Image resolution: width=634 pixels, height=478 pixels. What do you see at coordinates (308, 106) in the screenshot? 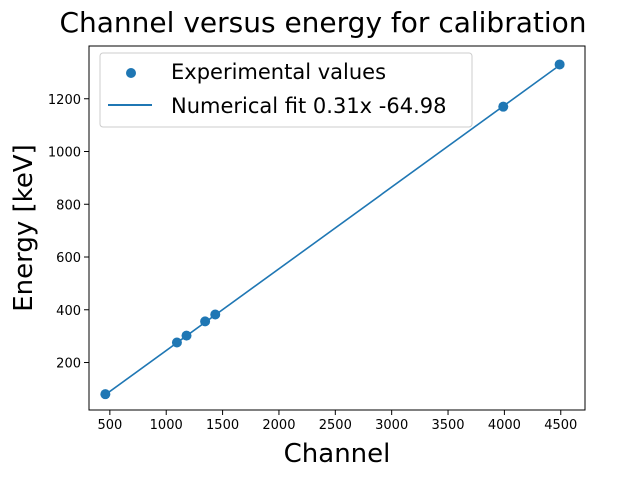
I see `legend-label-fit: Numerical fit 0.31x -64.98` at bounding box center [308, 106].